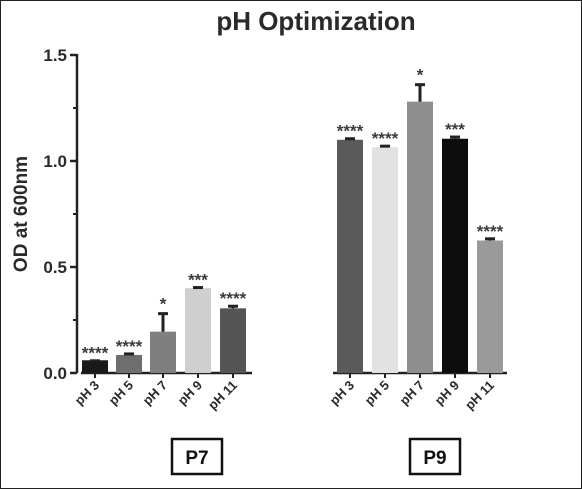  What do you see at coordinates (55, 55) in the screenshot?
I see `y-tick-label: 1.5` at bounding box center [55, 55].